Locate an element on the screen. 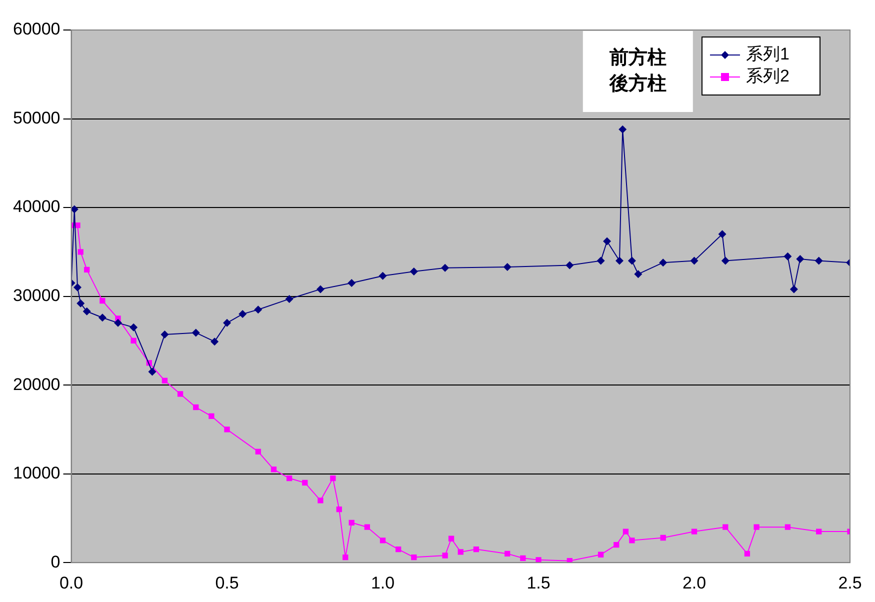 Image resolution: width=875 pixels, height=602 pixels. y-tick-label: 60000 is located at coordinates (36, 29).